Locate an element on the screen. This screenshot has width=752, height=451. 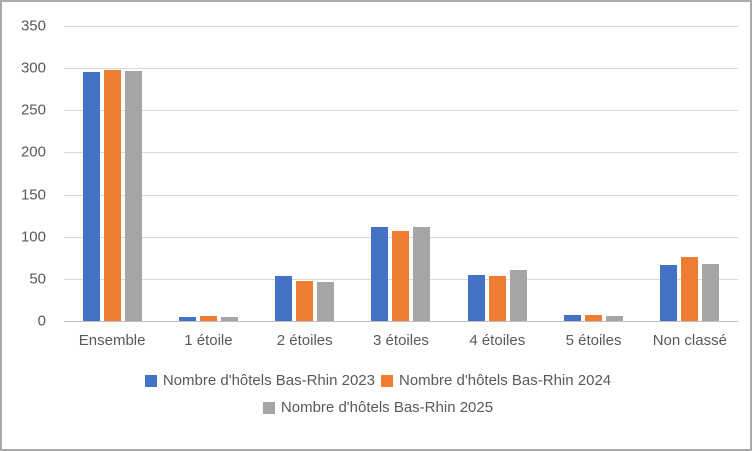
x-category-label: Ensemble is located at coordinates (112, 340).